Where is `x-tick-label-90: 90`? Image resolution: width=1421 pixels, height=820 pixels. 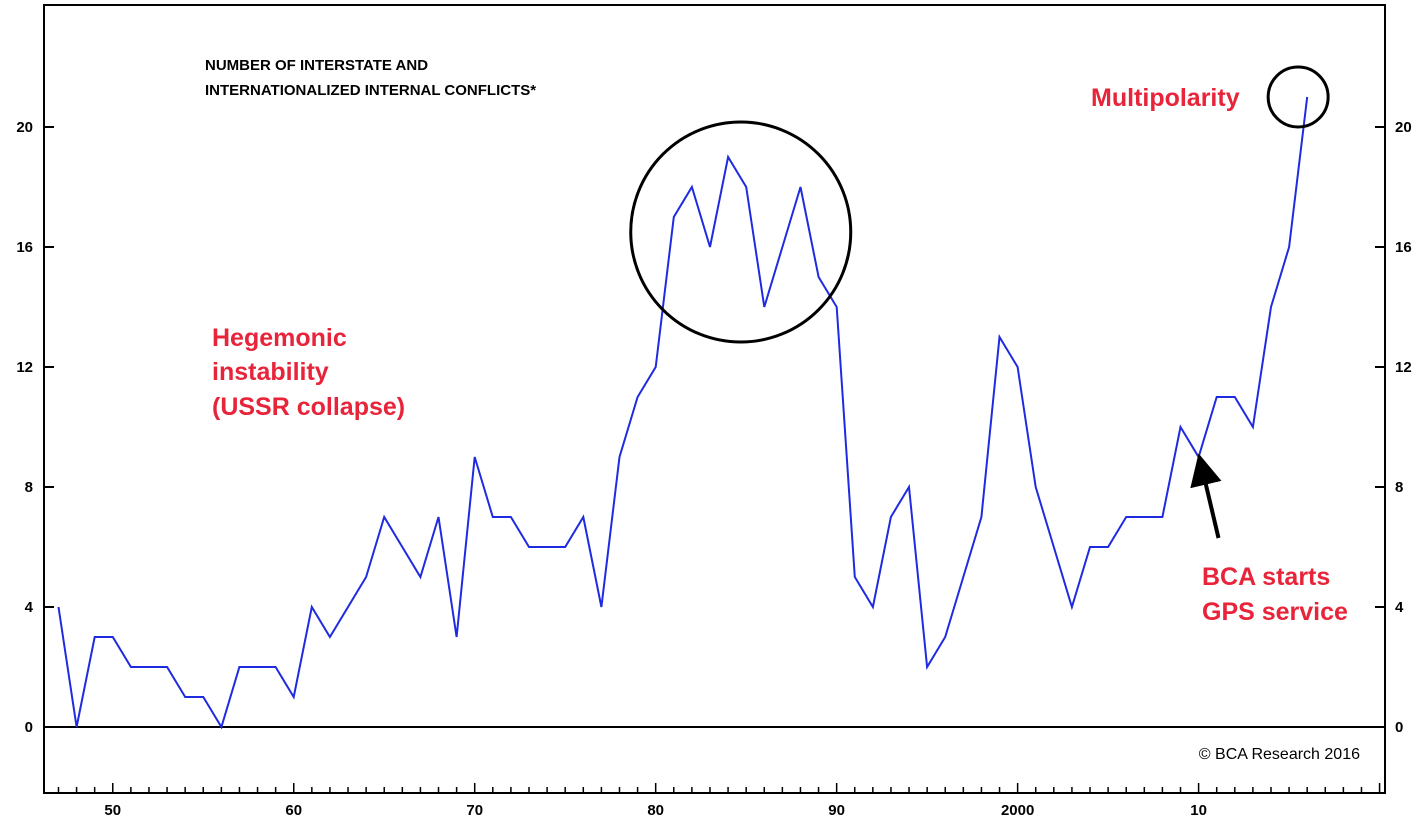 x-tick-label-90: 90 is located at coordinates (836, 810).